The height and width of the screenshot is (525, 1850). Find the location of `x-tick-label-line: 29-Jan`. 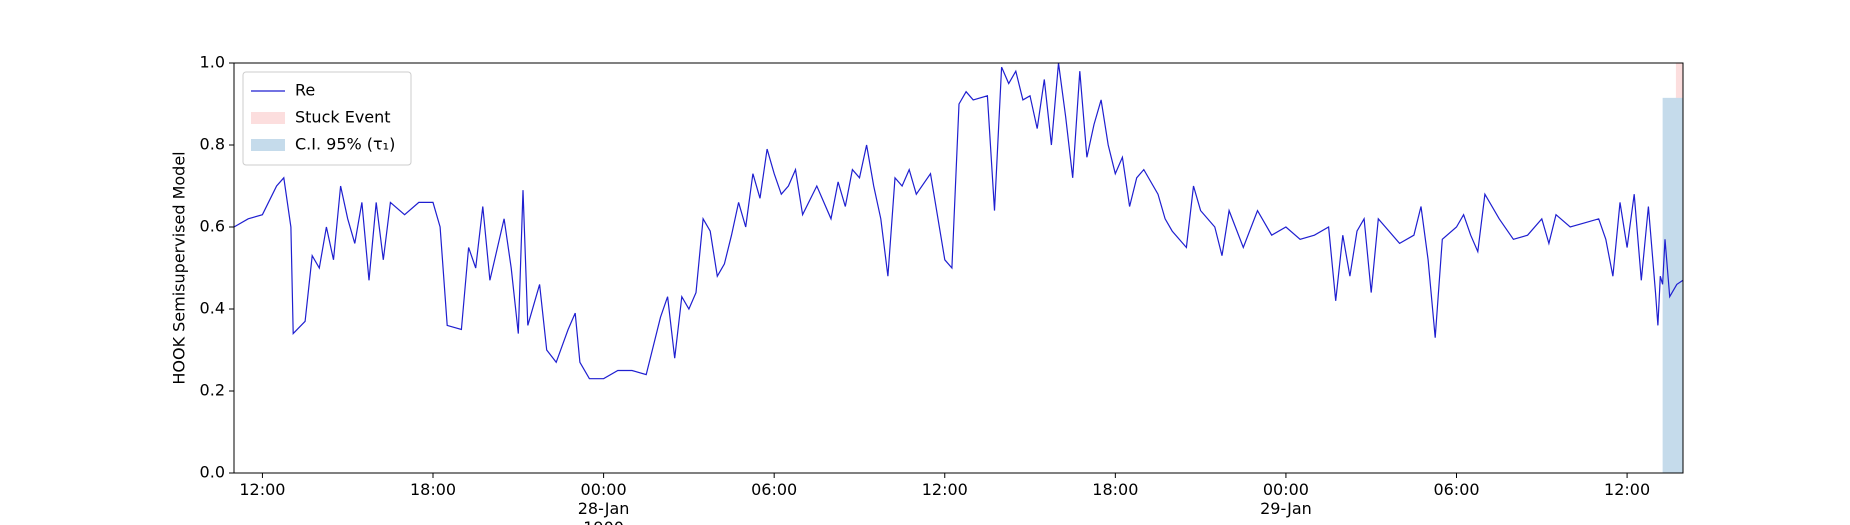

x-tick-label-line: 29-Jan is located at coordinates (1286, 508).